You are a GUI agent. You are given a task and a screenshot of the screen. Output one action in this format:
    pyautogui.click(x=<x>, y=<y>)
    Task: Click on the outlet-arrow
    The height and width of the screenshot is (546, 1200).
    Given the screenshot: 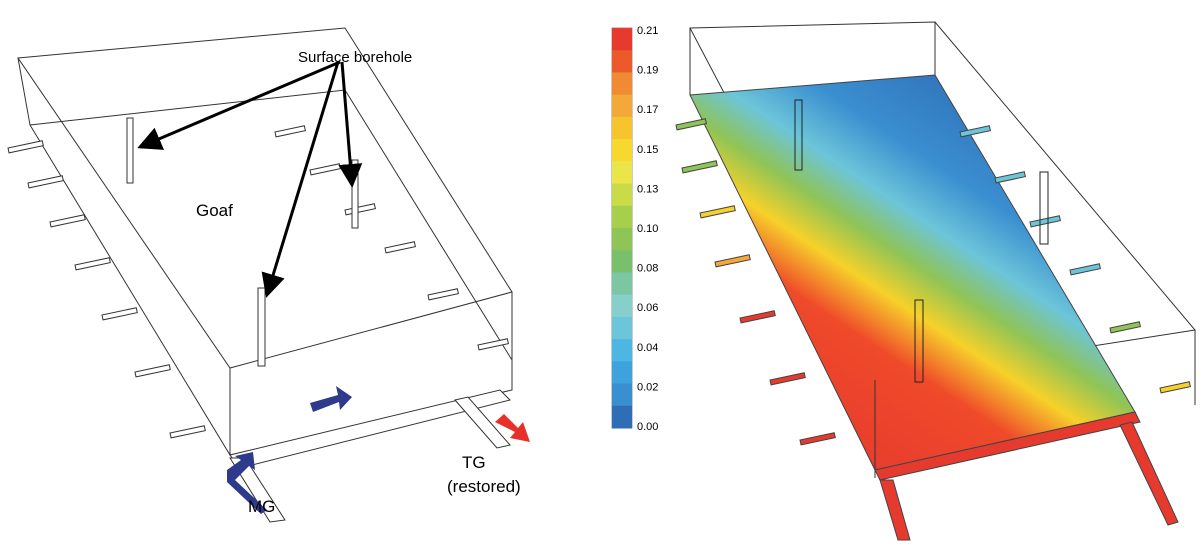 What is the action you would take?
    pyautogui.click(x=512, y=428)
    